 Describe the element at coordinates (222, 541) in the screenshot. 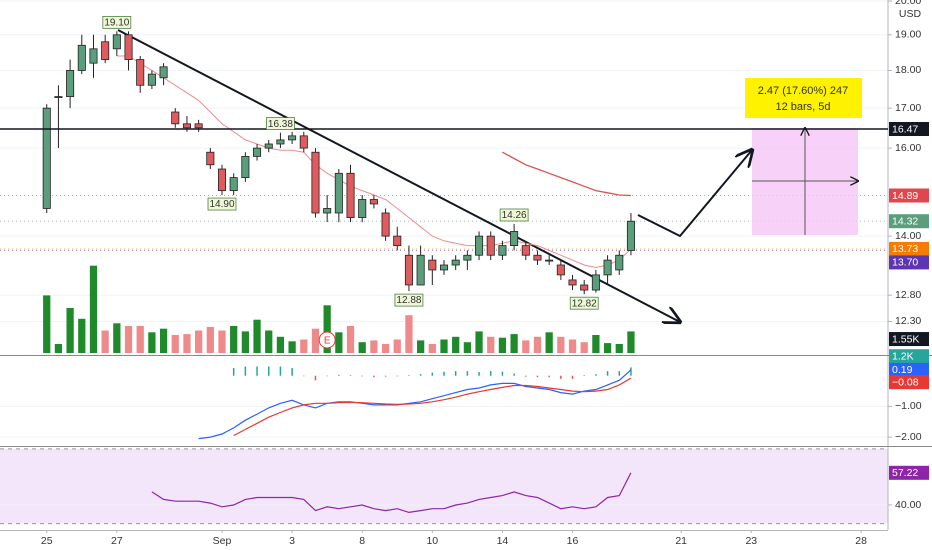

I see `x-tick-label: Sep` at that location.